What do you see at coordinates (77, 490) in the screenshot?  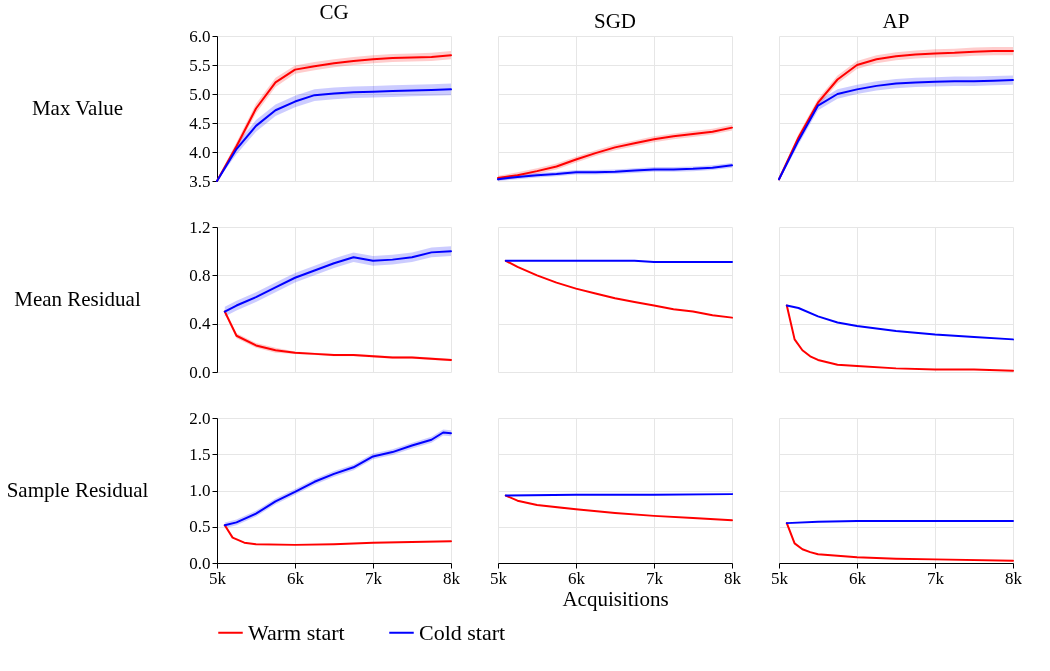 I see `y-axis-title: Sample Residual` at bounding box center [77, 490].